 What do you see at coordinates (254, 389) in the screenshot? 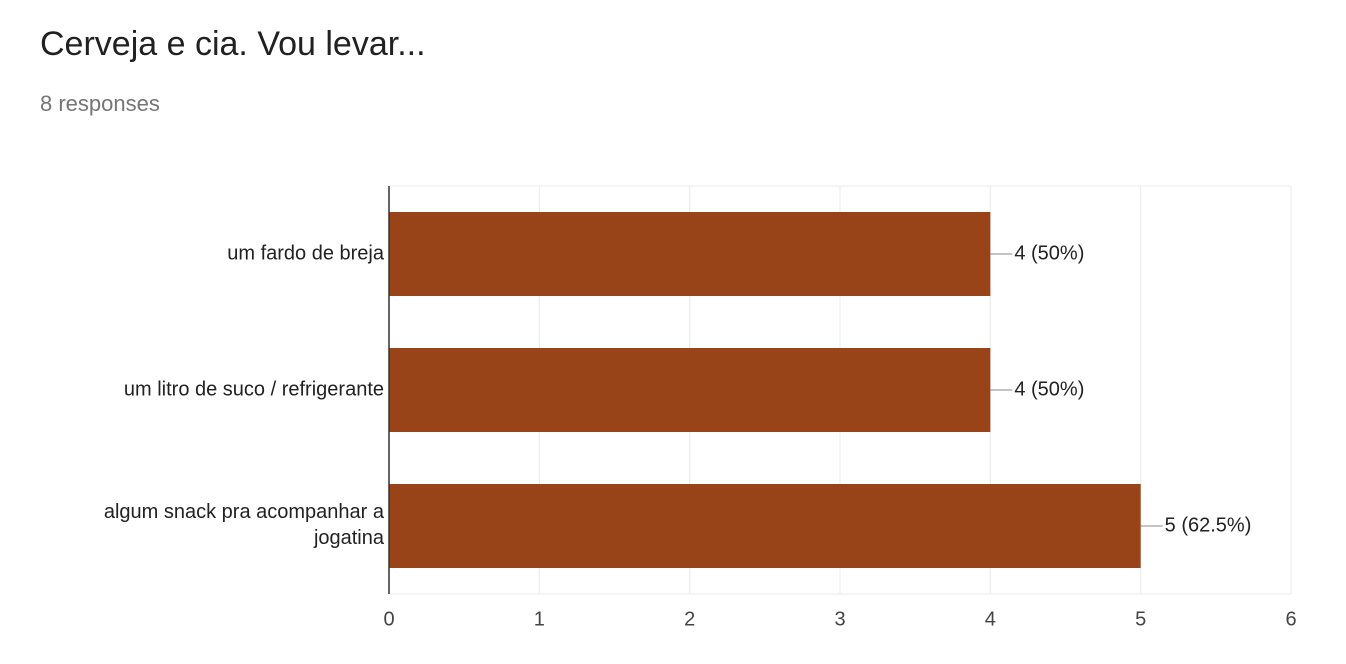
I see `y-tick-label: um litro de suco / refrigerante` at bounding box center [254, 389].